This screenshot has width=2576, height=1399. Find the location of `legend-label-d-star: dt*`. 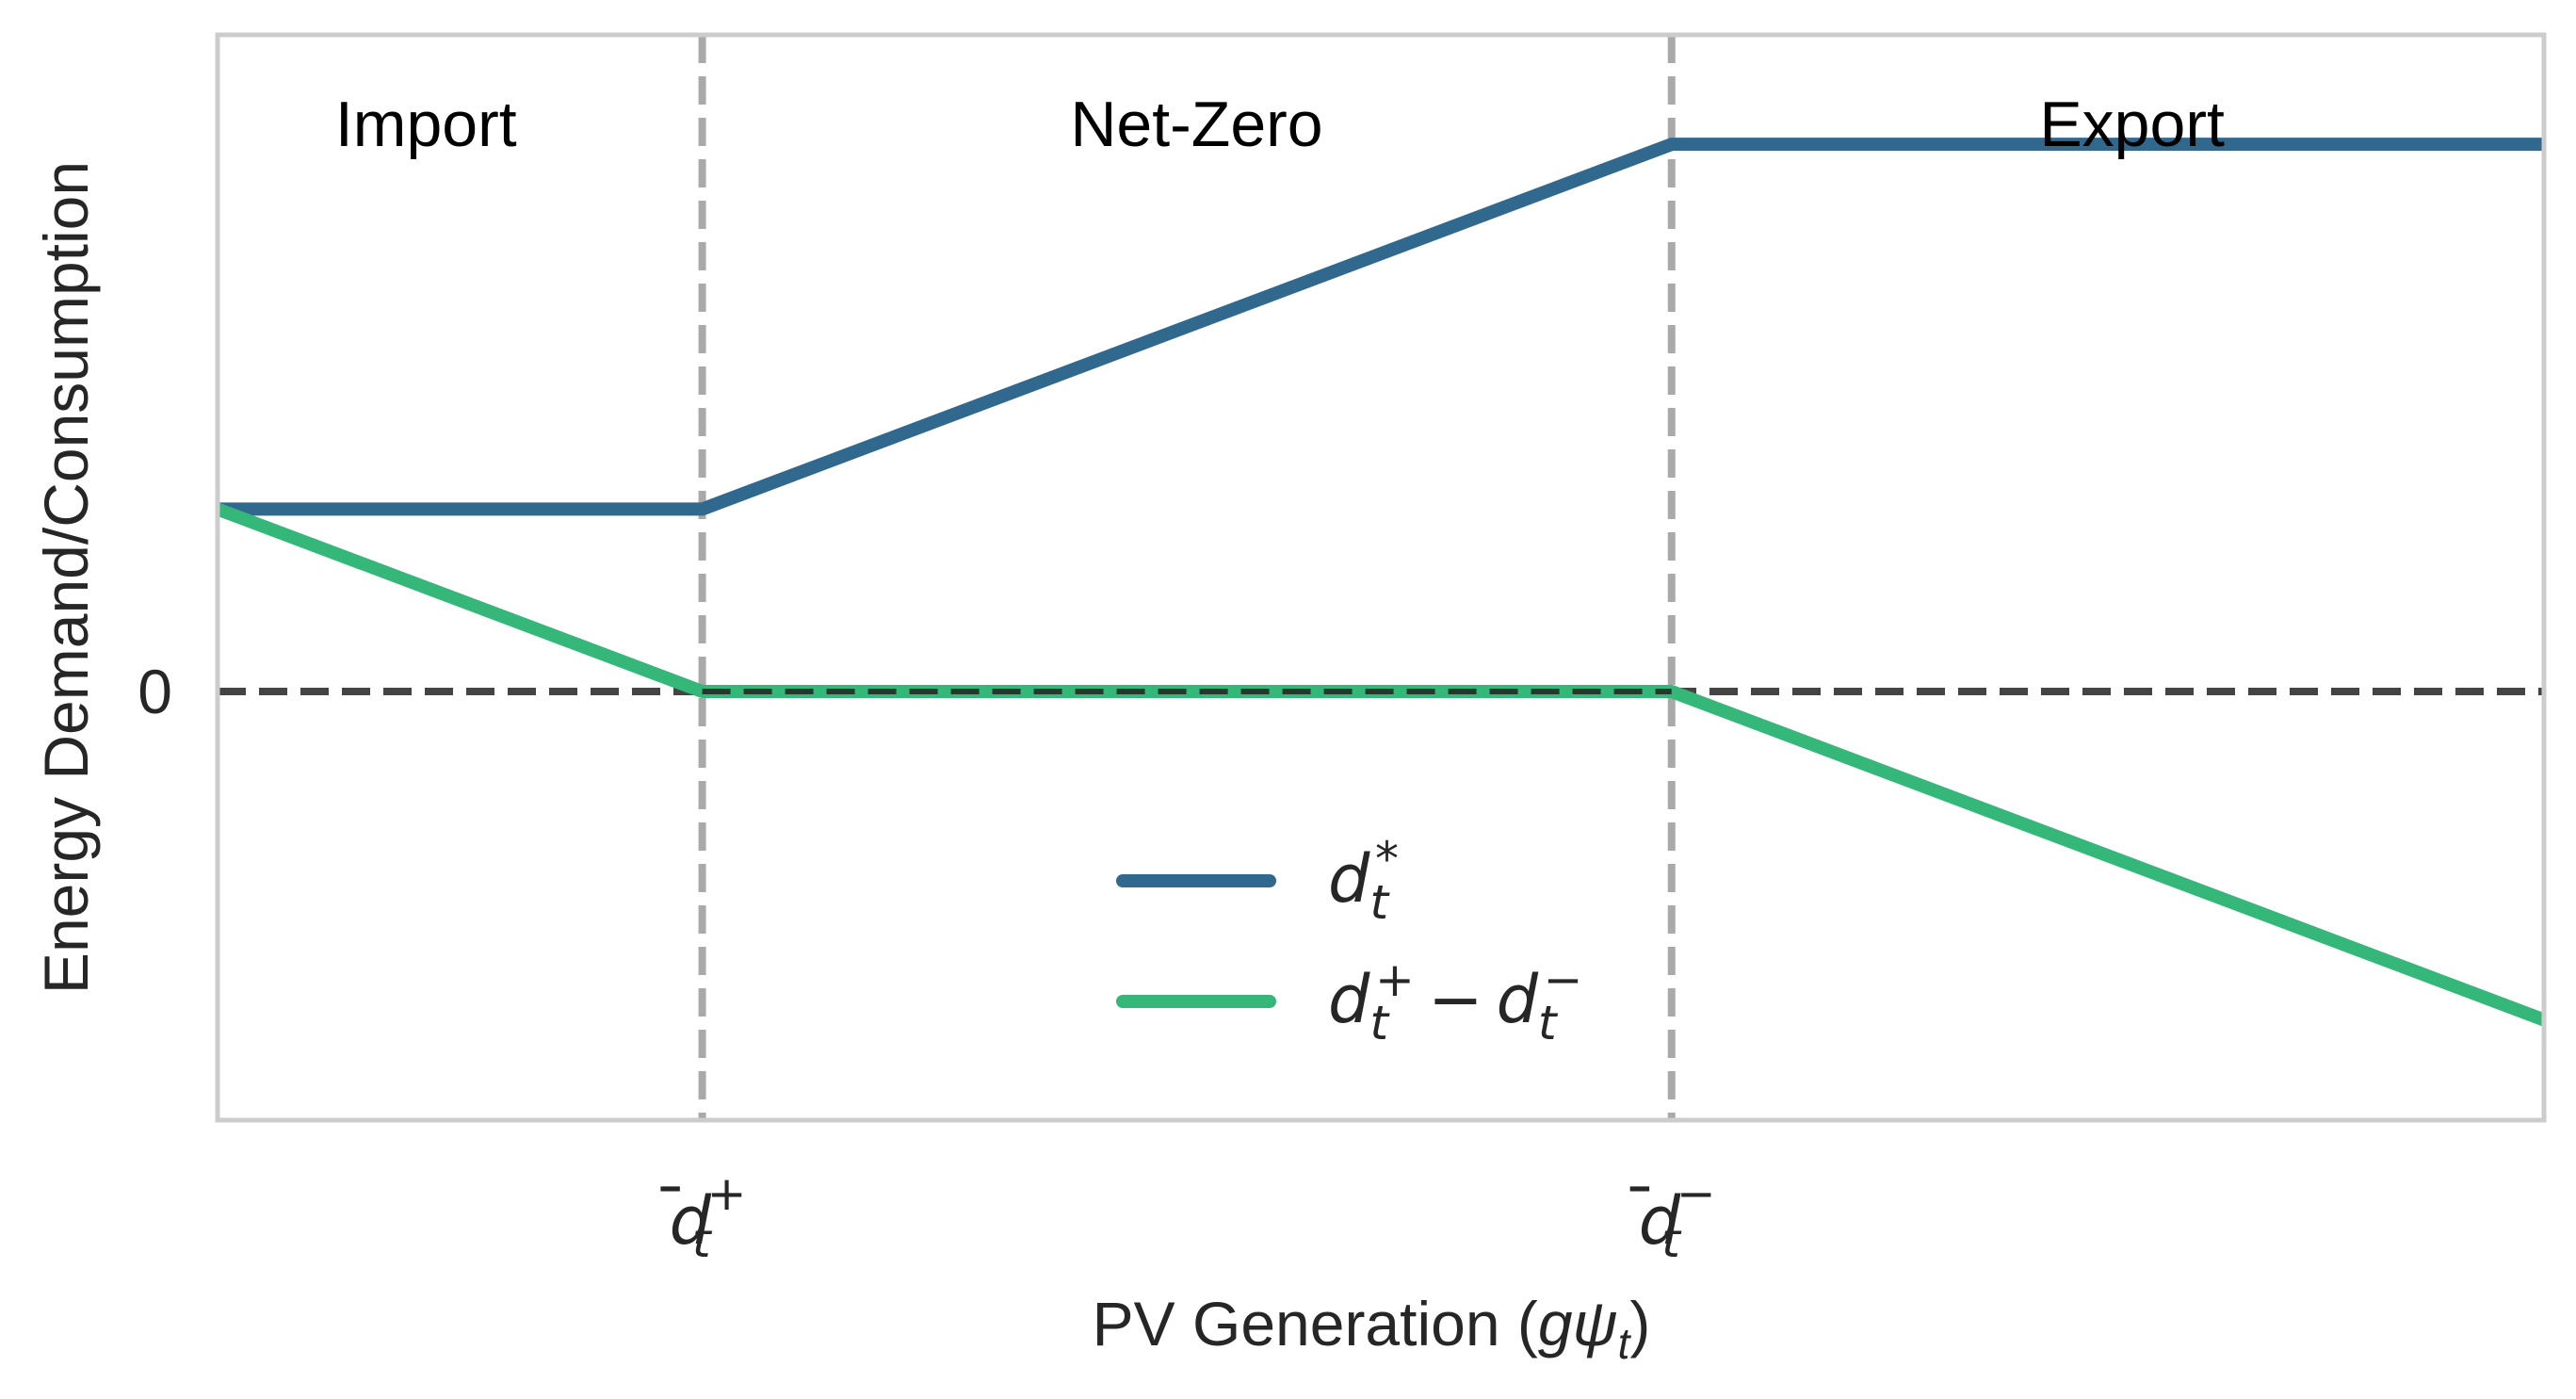

legend-label-d-star: dt* is located at coordinates (1363, 881).